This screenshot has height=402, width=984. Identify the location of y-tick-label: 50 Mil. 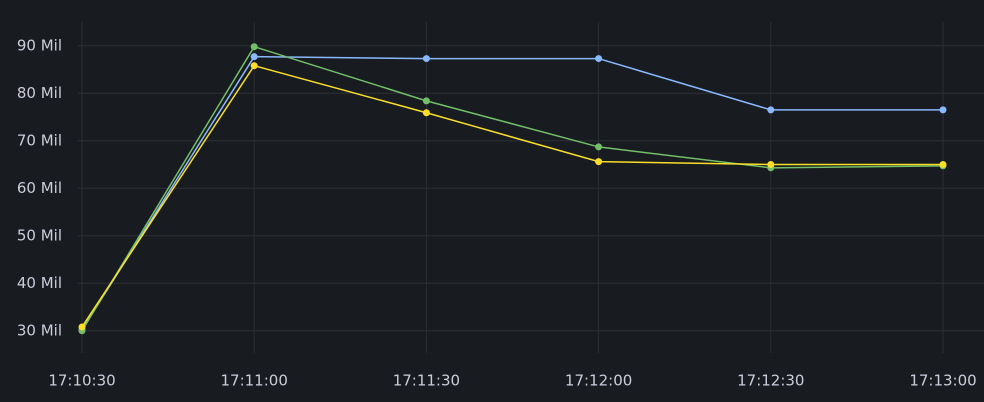
(39, 235).